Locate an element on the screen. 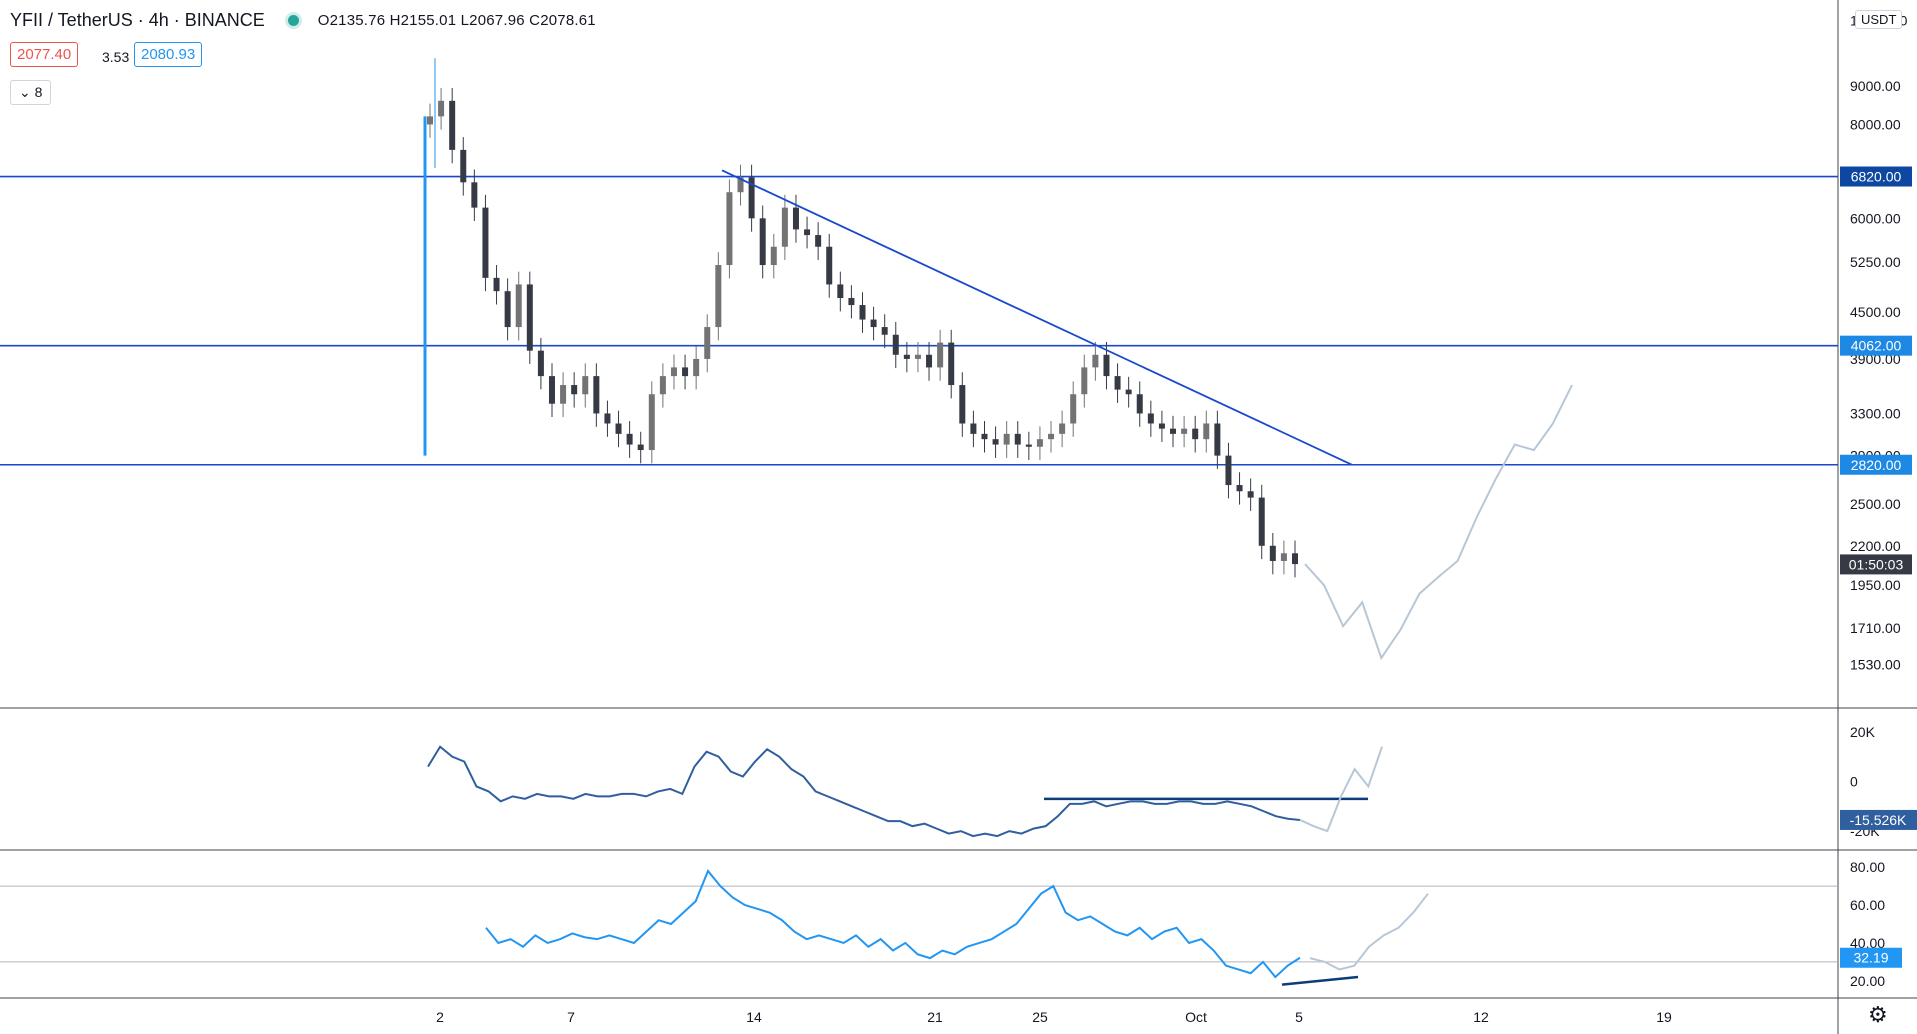  indicators-toggle-button: ⌄ 8 is located at coordinates (31, 92).